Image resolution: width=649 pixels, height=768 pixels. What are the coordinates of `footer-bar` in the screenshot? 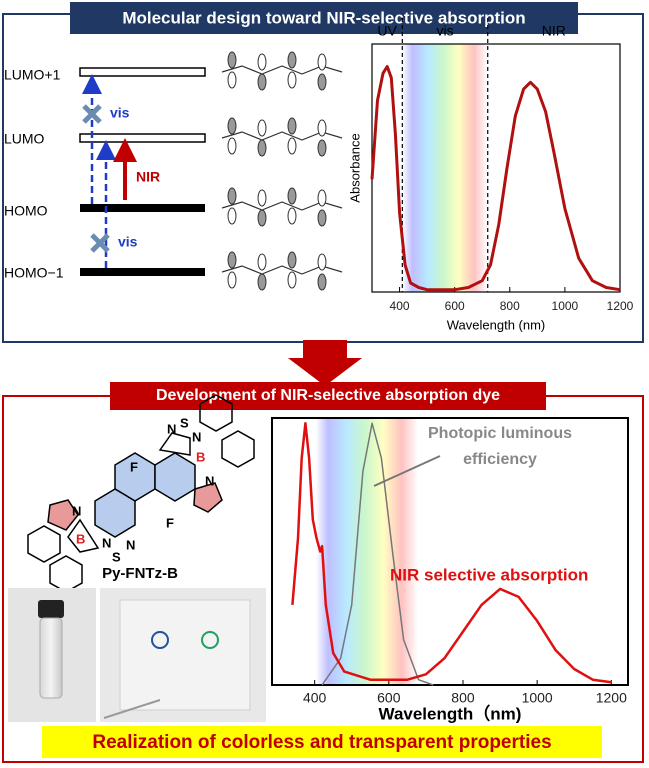 It's located at (322, 742).